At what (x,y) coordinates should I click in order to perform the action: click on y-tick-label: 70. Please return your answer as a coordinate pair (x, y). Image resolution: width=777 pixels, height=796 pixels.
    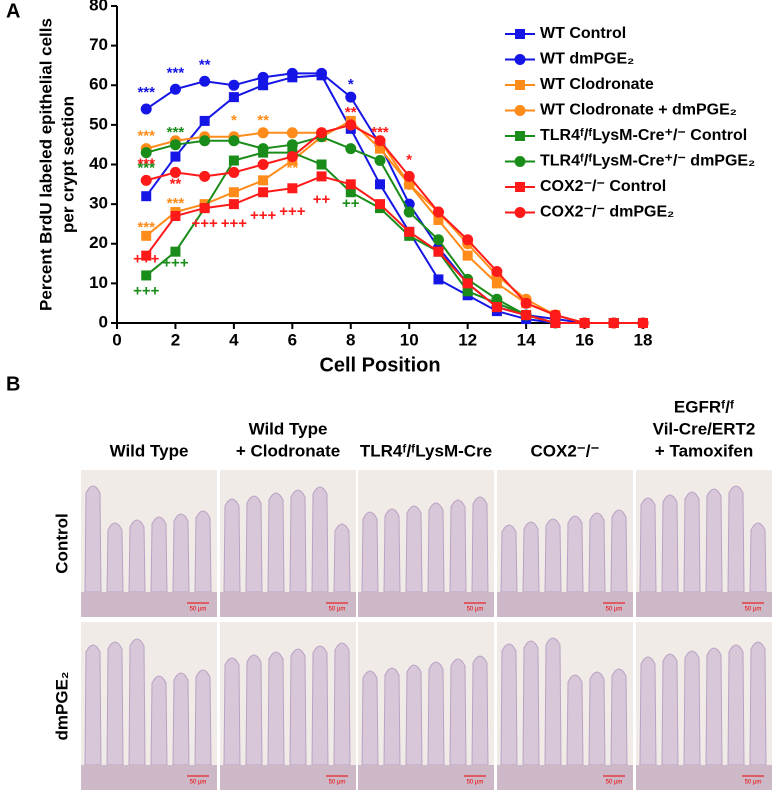
    Looking at the image, I should click on (98, 44).